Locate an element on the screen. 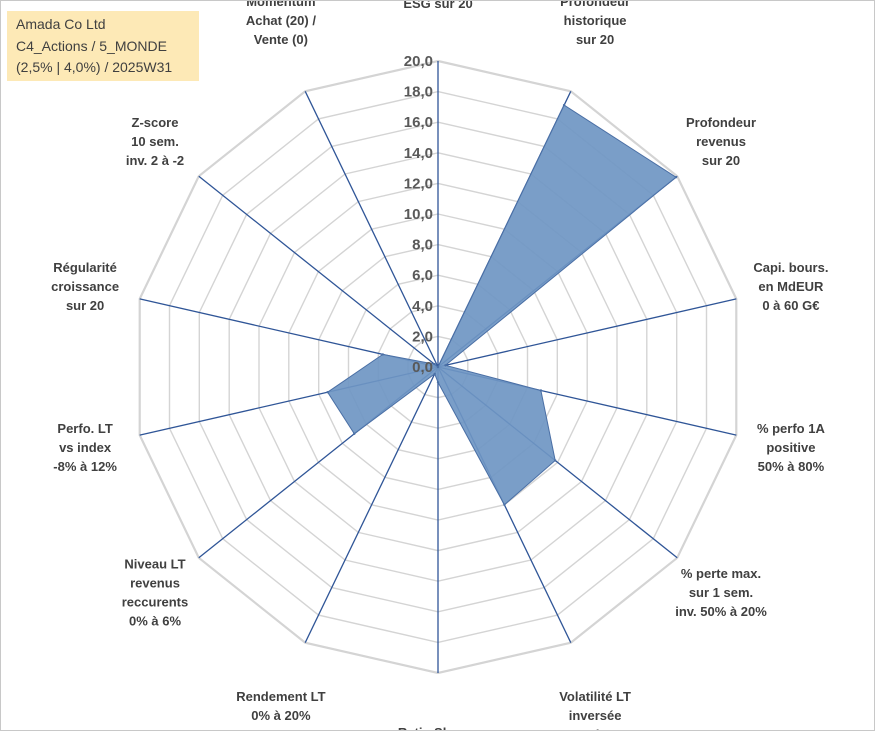 This screenshot has width=875, height=731. category-label-line: positive is located at coordinates (790, 447).